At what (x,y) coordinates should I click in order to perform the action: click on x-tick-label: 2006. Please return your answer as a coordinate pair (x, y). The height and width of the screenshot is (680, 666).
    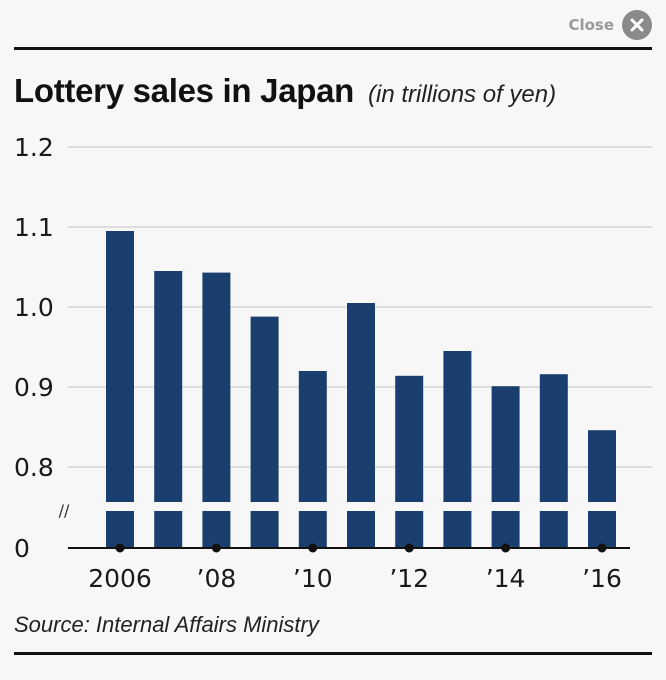
    Looking at the image, I should click on (120, 578).